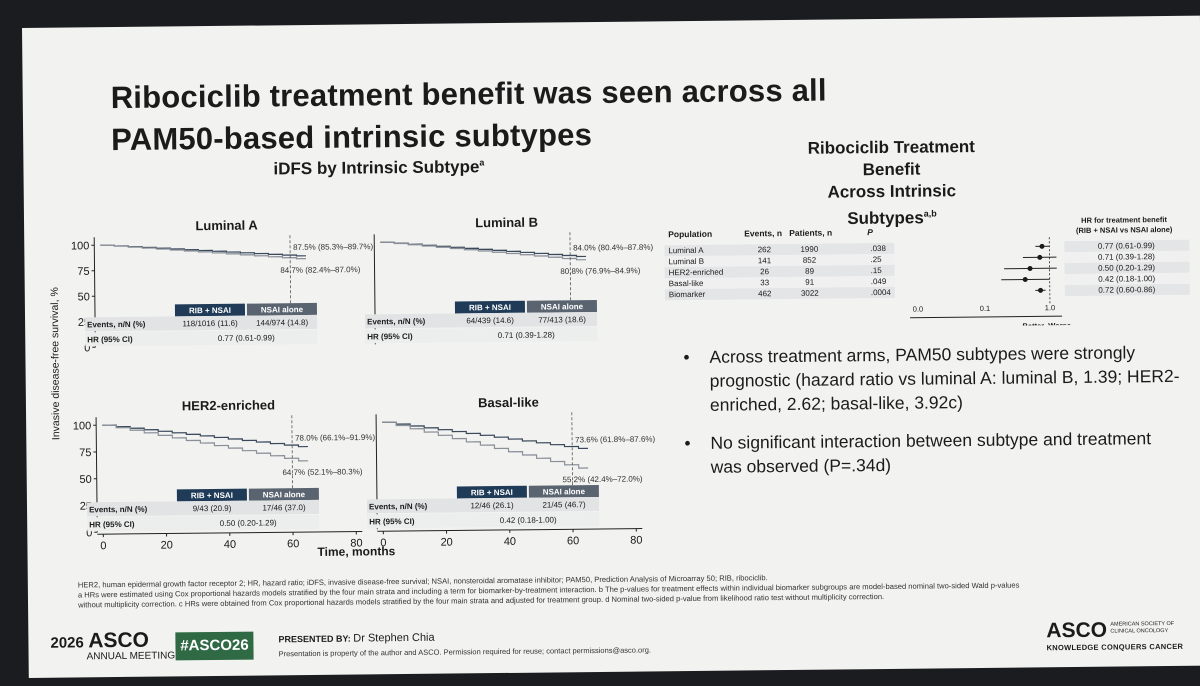 This screenshot has width=1200, height=686. I want to click on forest-row-p: .25, so click(876, 259).